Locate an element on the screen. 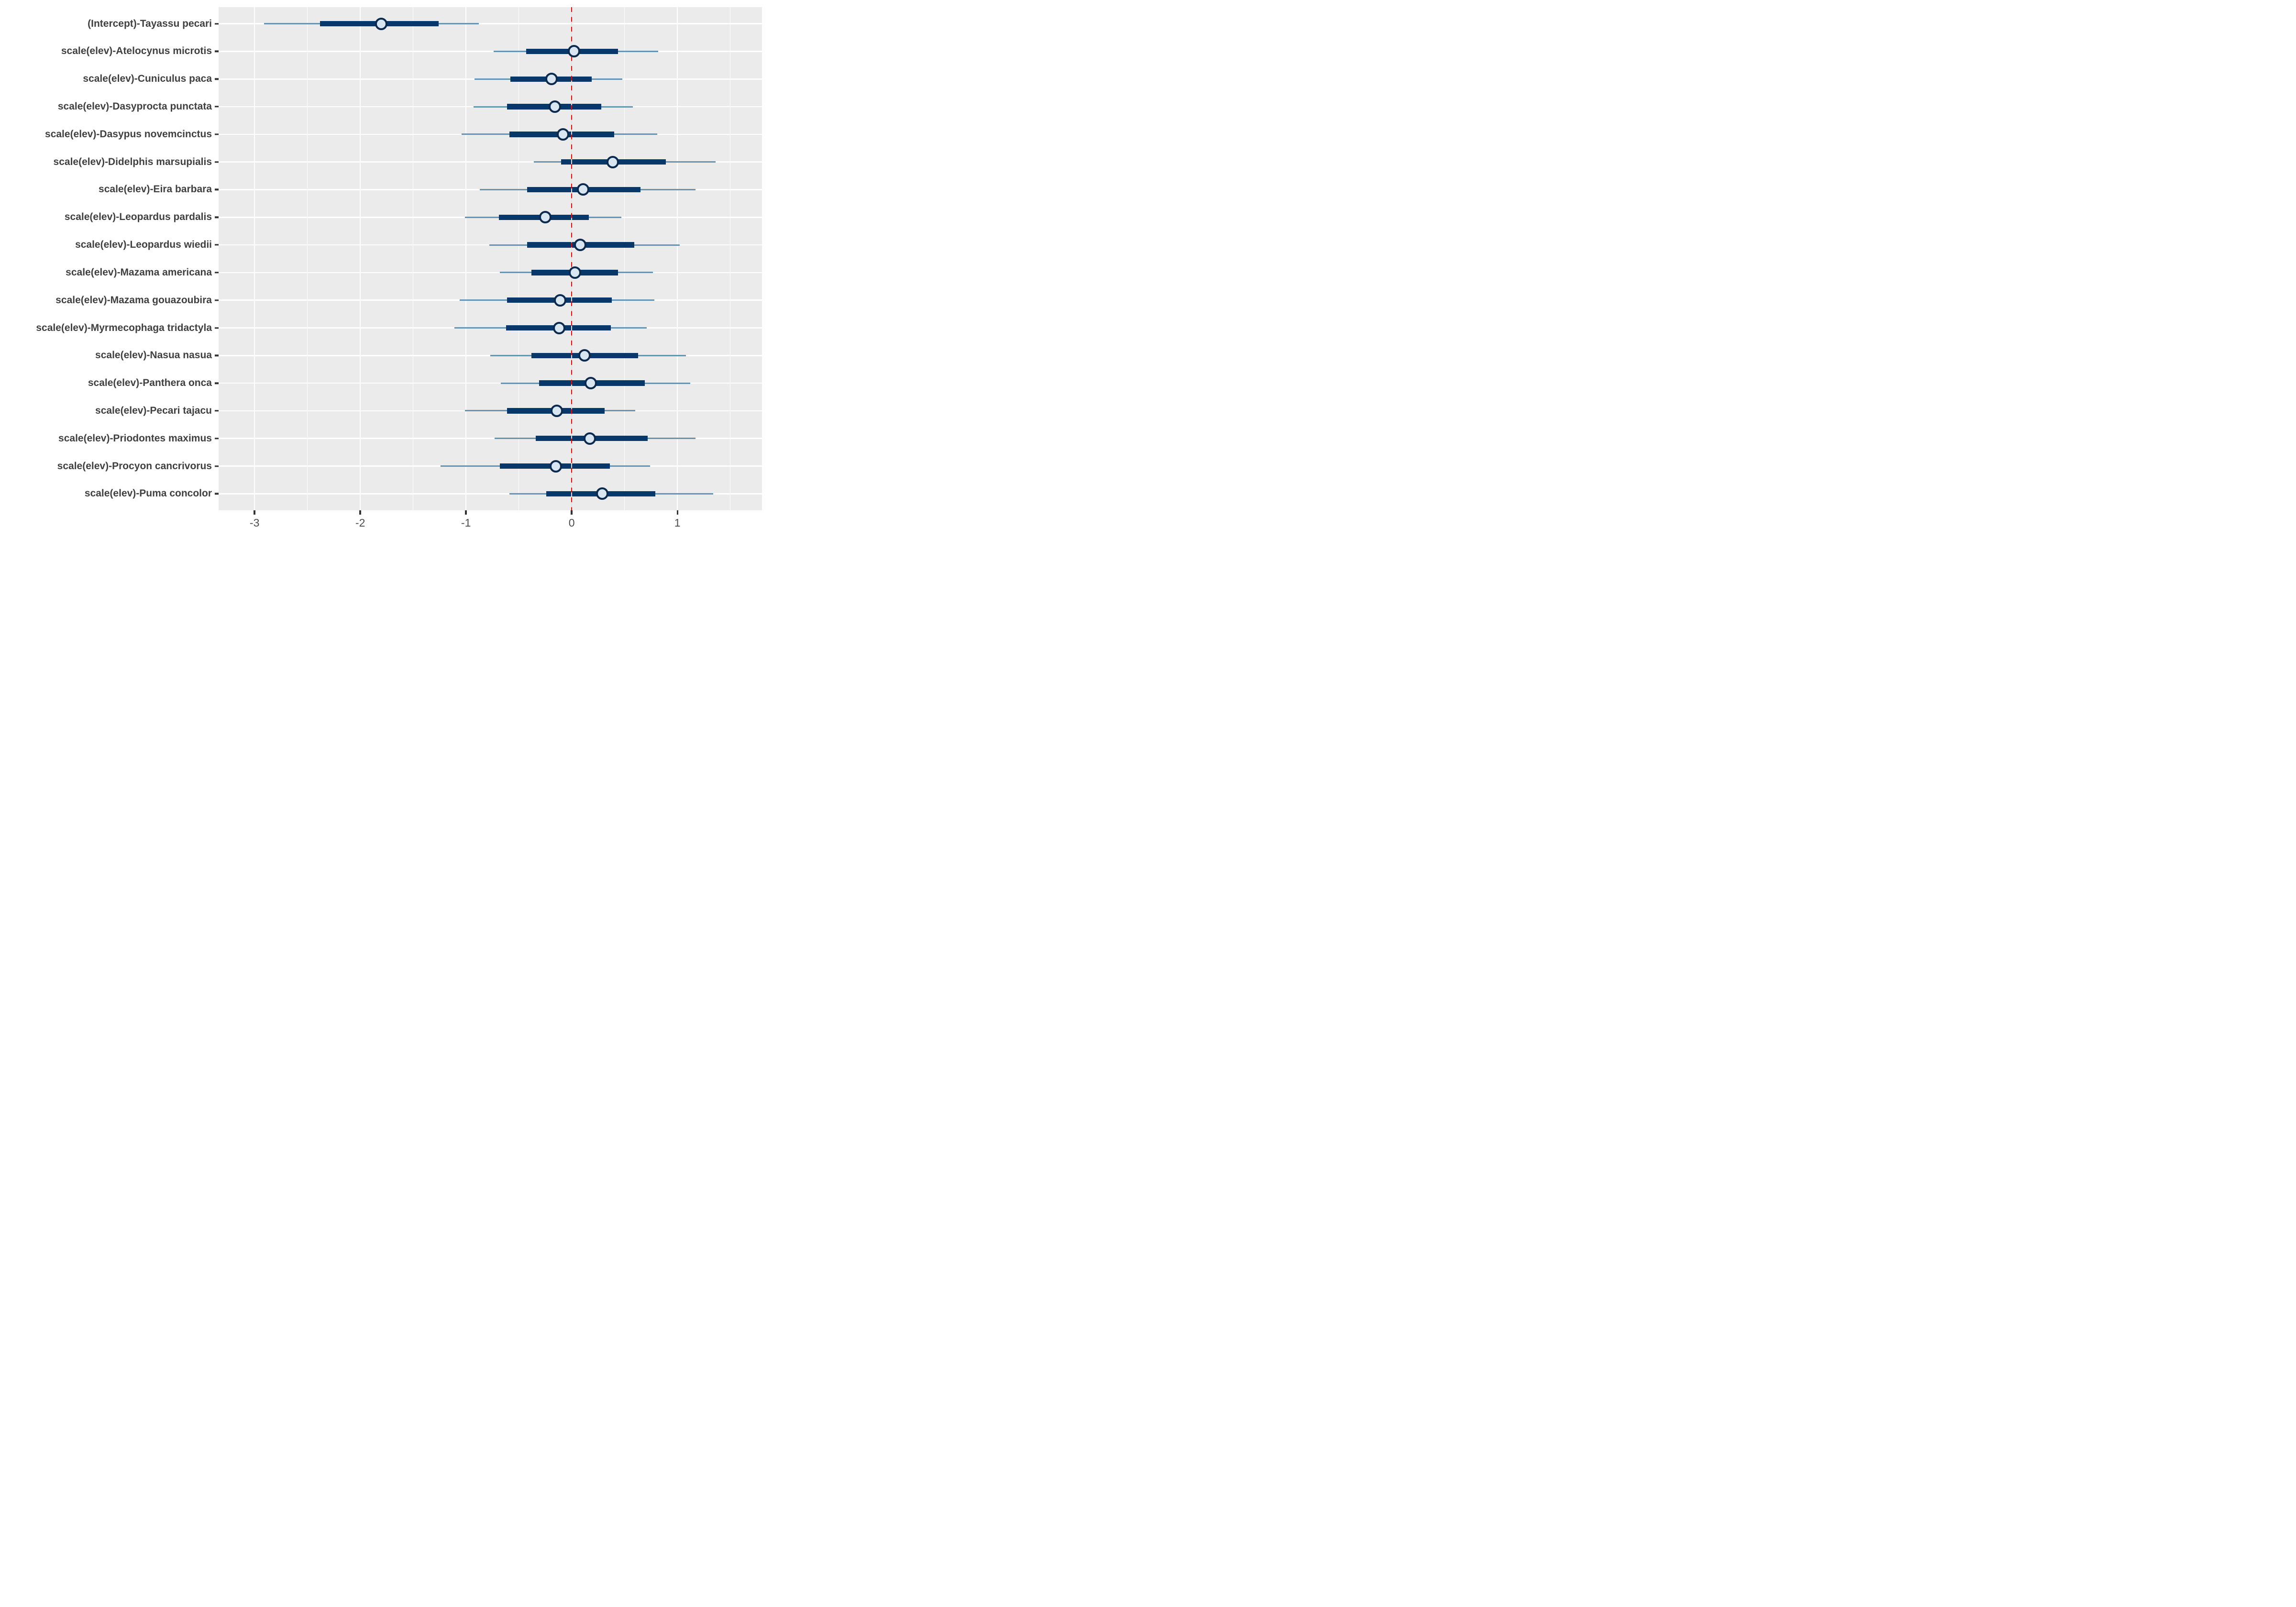  x-axis-tick-label: 1 is located at coordinates (677, 523).